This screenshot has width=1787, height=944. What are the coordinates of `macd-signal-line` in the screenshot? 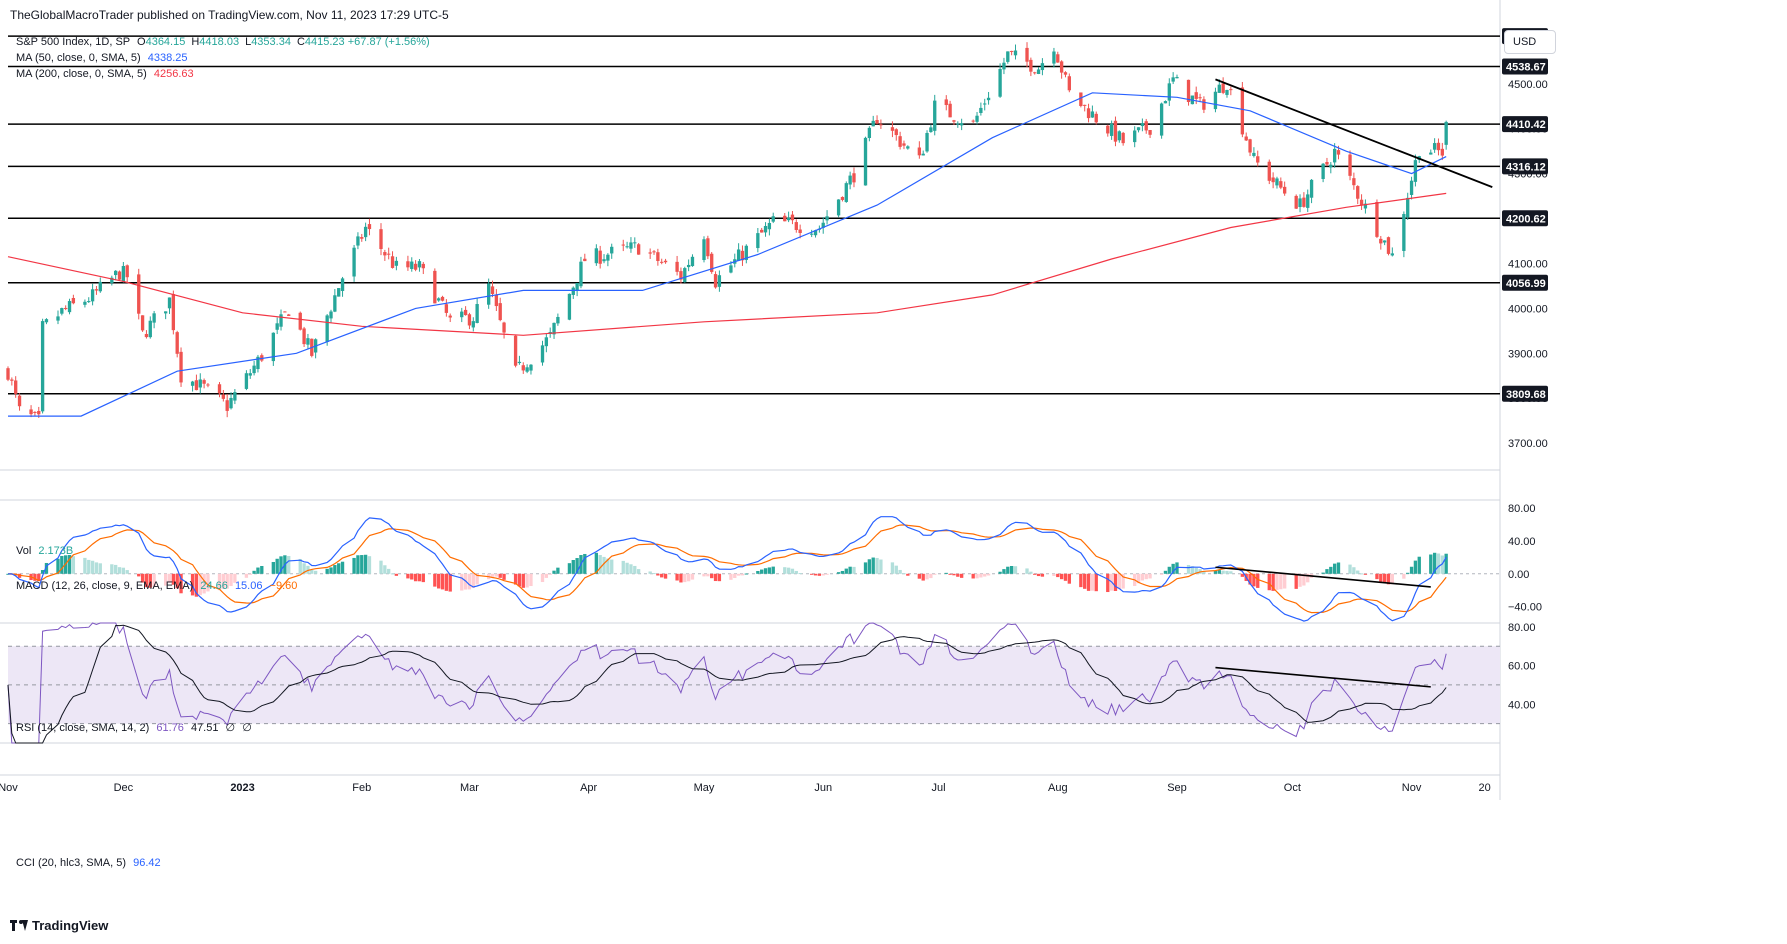 It's located at (727, 569).